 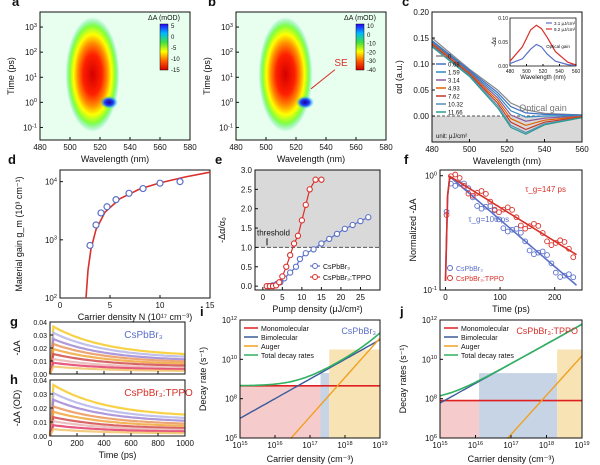 I want to click on bimolecular-region-j, so click(x=518, y=405).